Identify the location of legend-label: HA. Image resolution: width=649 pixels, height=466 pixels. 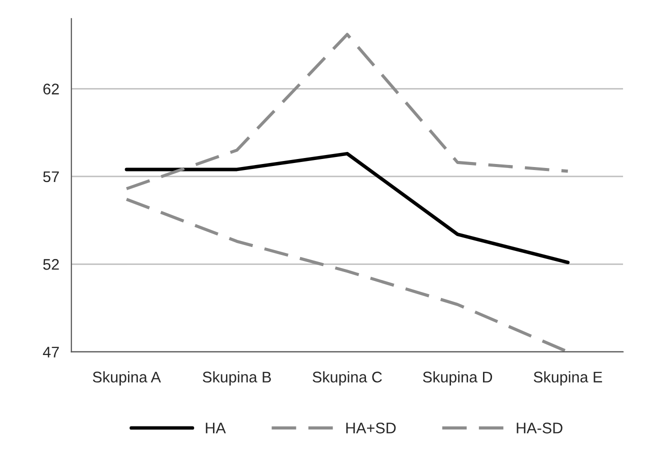
(216, 428).